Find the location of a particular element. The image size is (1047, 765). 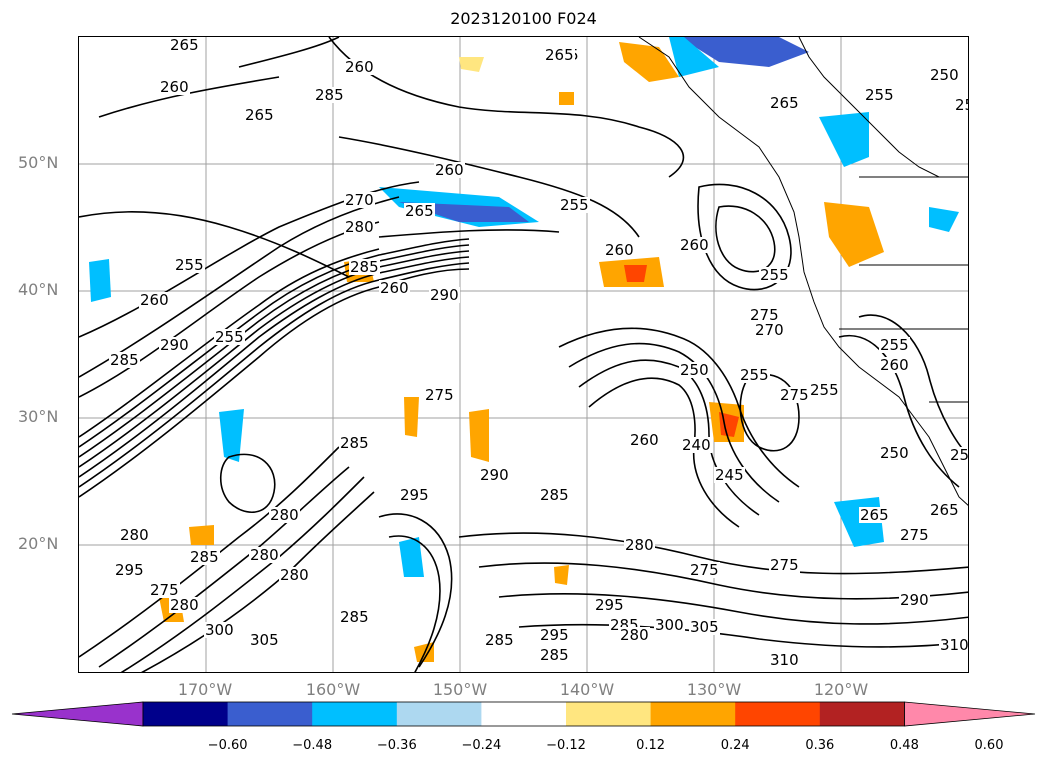

lat-label-40n: 40°N is located at coordinates (38, 289).